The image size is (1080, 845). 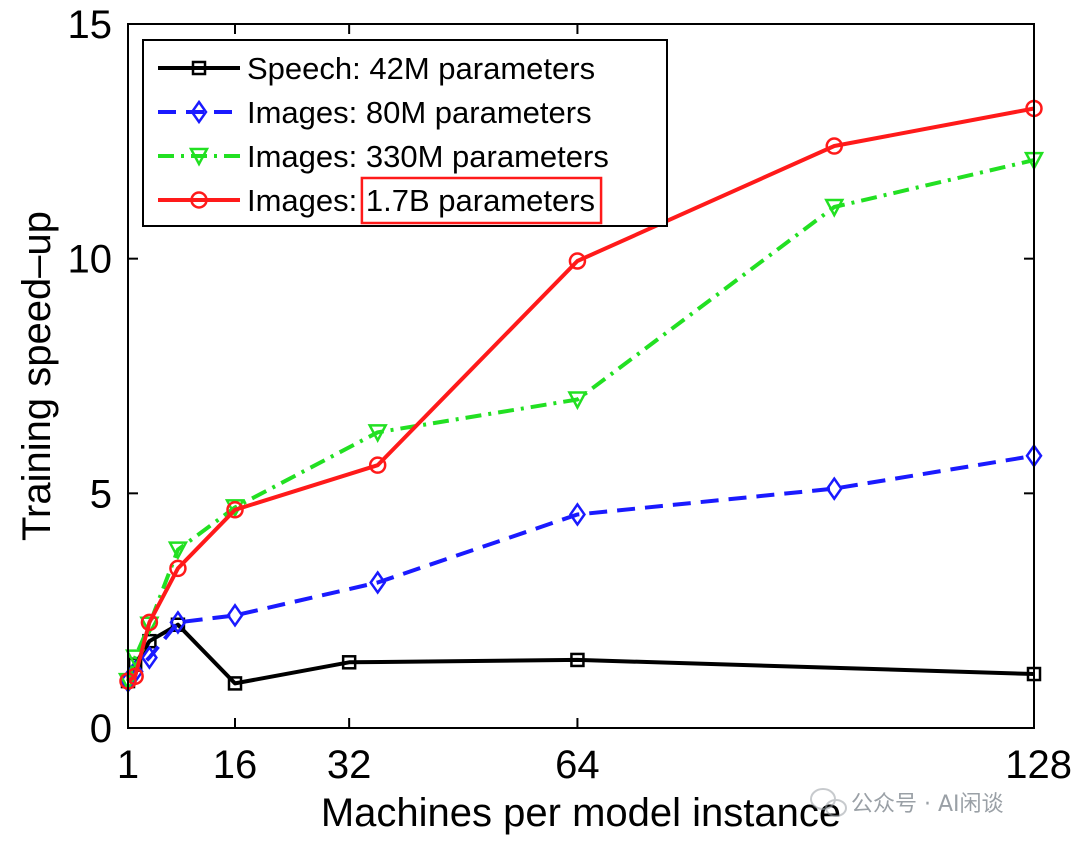 I want to click on y-tick-label: 5, so click(x=101, y=494).